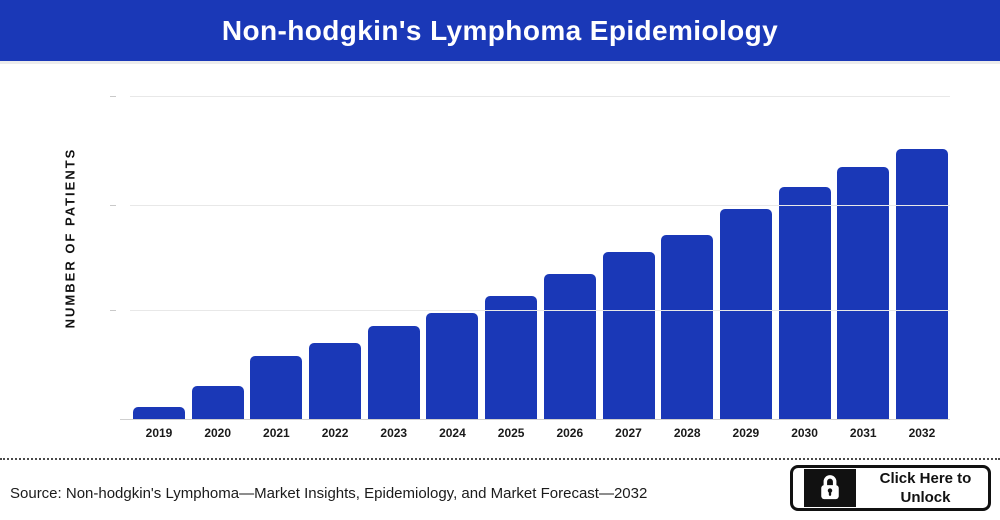 This screenshot has height=520, width=1000. I want to click on bar-2022, so click(335, 381).